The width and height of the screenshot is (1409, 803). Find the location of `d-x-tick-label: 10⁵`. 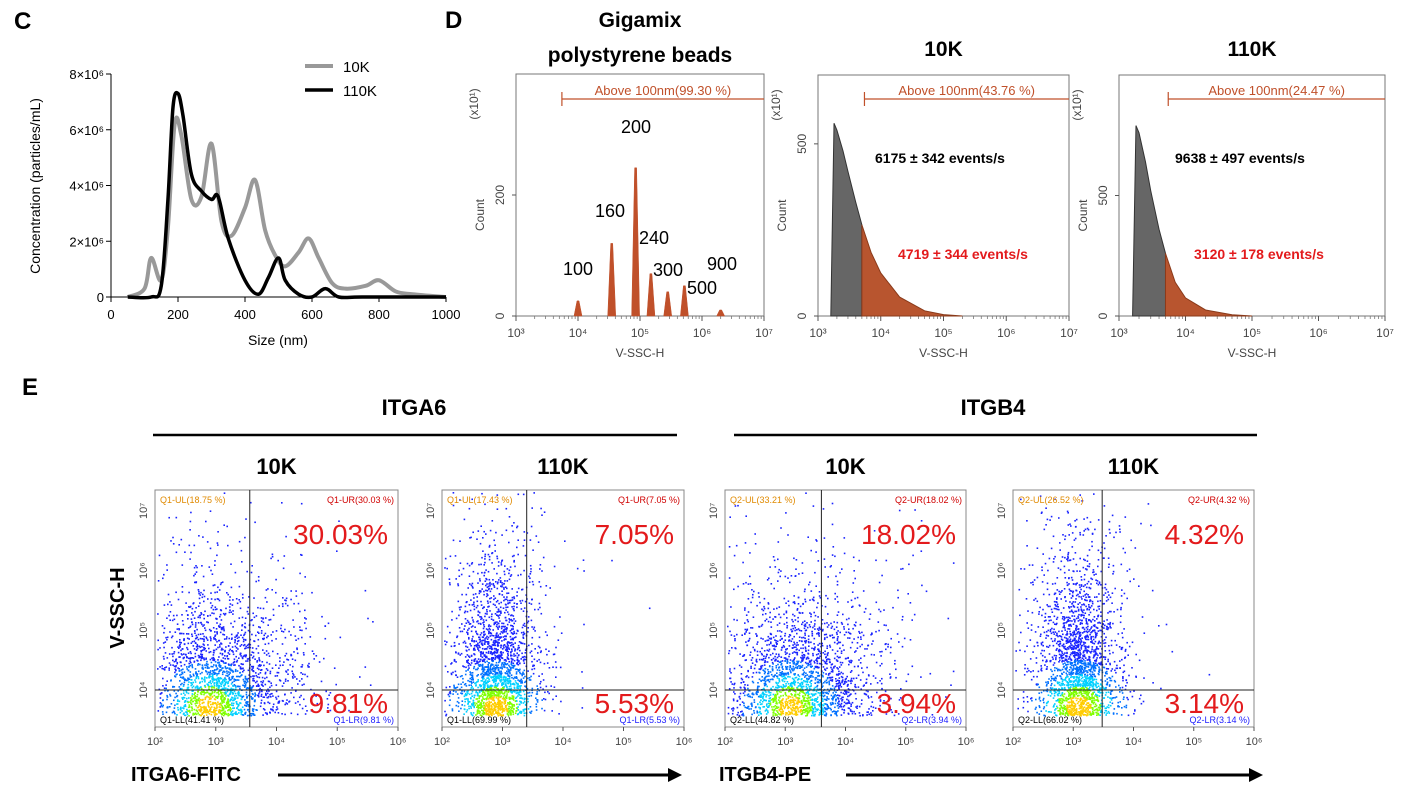

d-x-tick-label: 10⁵ is located at coordinates (1252, 333).